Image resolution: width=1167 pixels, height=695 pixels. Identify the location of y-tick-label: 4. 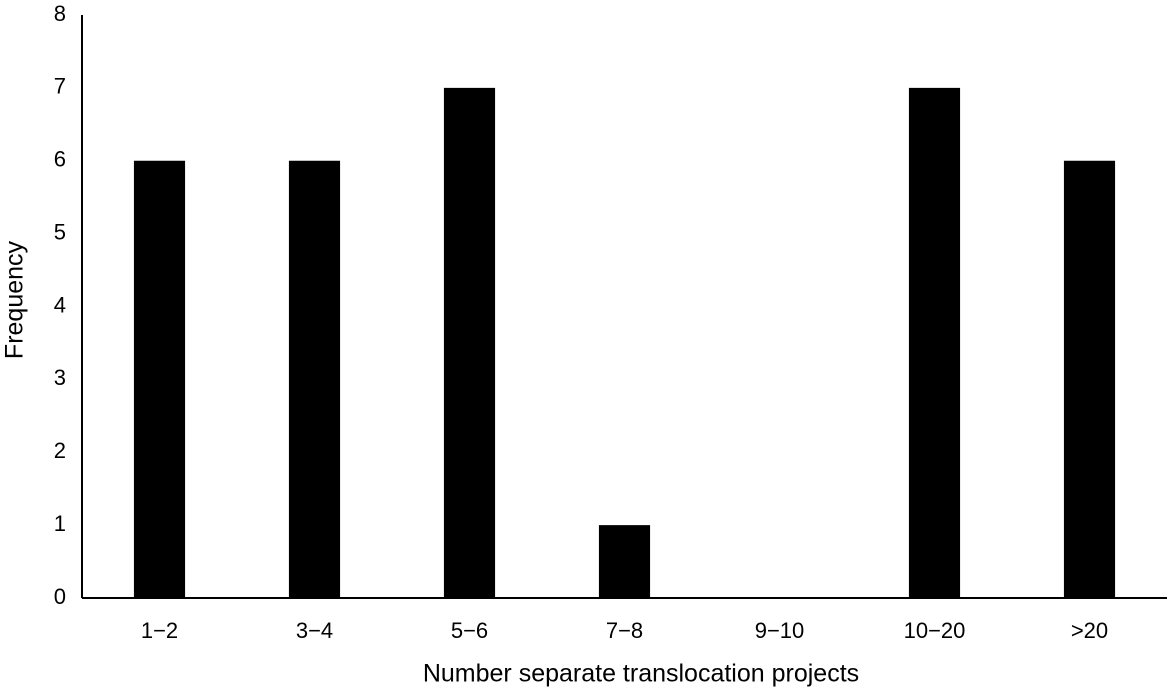
(60, 304).